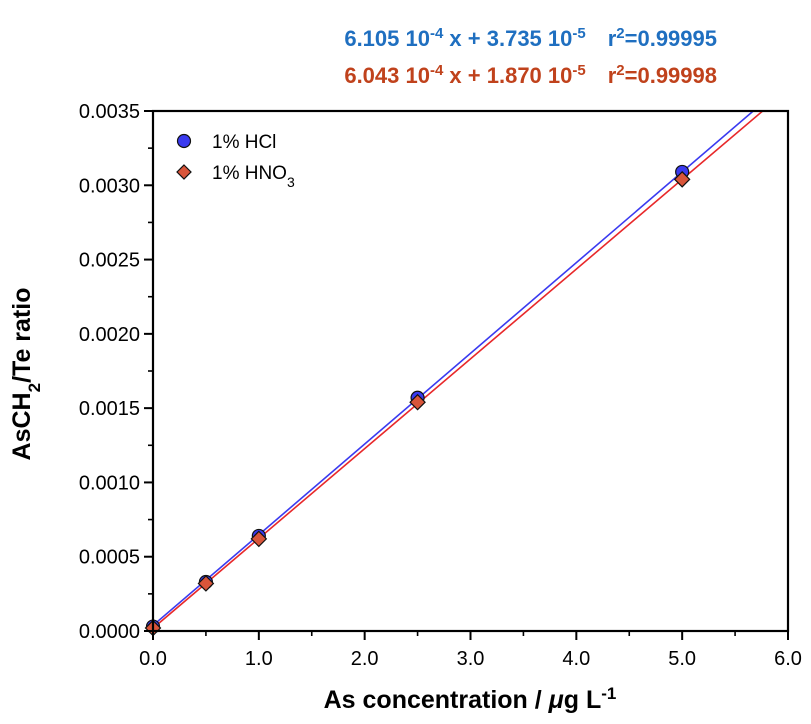  What do you see at coordinates (436, 700) in the screenshot?
I see `x-axis-title-main: As concentration /` at bounding box center [436, 700].